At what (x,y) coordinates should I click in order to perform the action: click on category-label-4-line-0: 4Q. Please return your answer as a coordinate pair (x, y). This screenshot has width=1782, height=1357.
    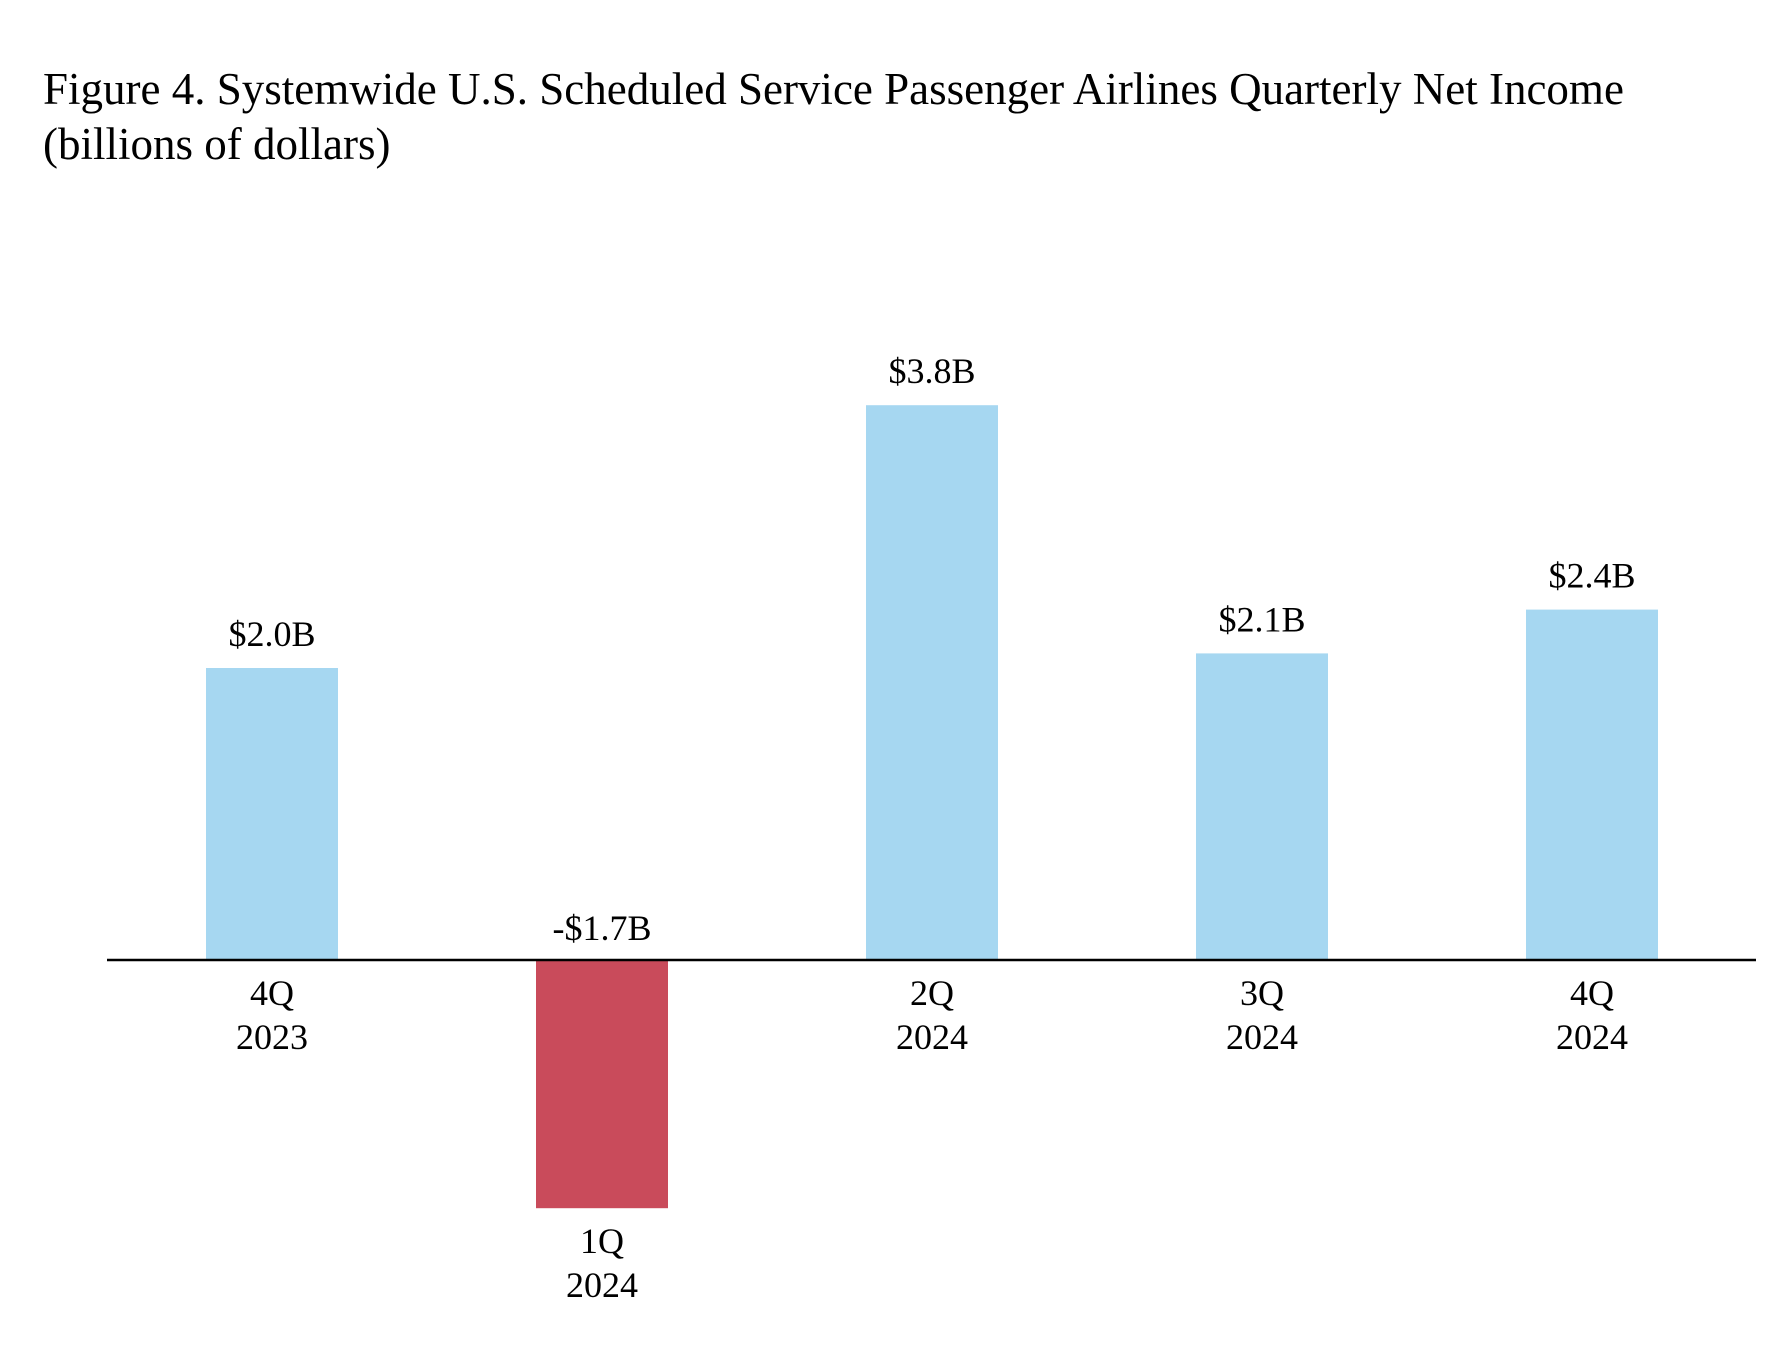
    Looking at the image, I should click on (1592, 993).